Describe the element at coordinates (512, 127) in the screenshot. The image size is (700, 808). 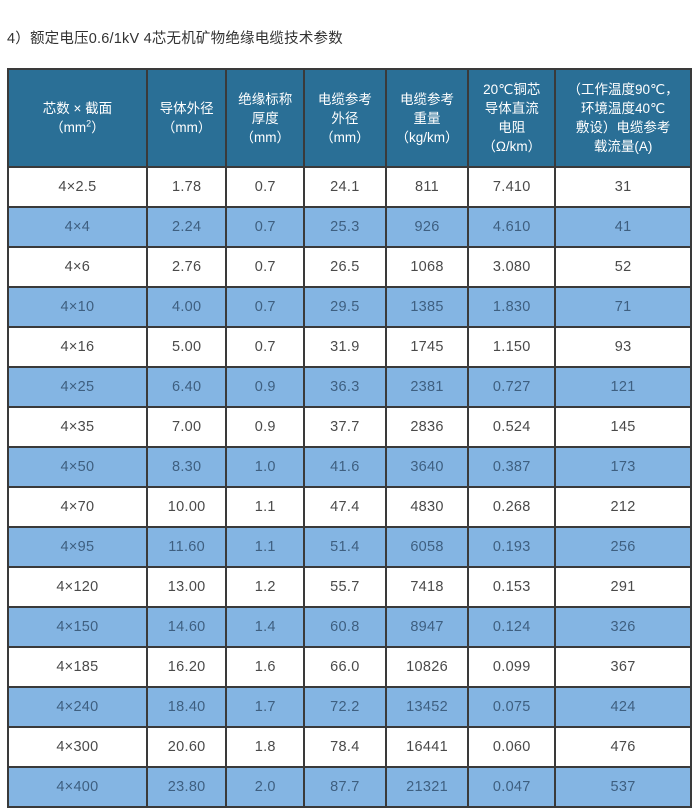
I see `column-header-line: 电阻` at that location.